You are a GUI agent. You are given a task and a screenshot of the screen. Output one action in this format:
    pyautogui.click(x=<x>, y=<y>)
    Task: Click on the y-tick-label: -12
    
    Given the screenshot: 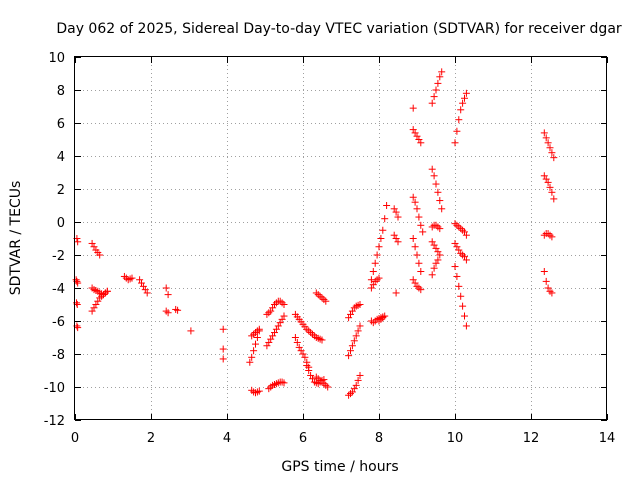 What is the action you would take?
    pyautogui.click(x=54, y=421)
    